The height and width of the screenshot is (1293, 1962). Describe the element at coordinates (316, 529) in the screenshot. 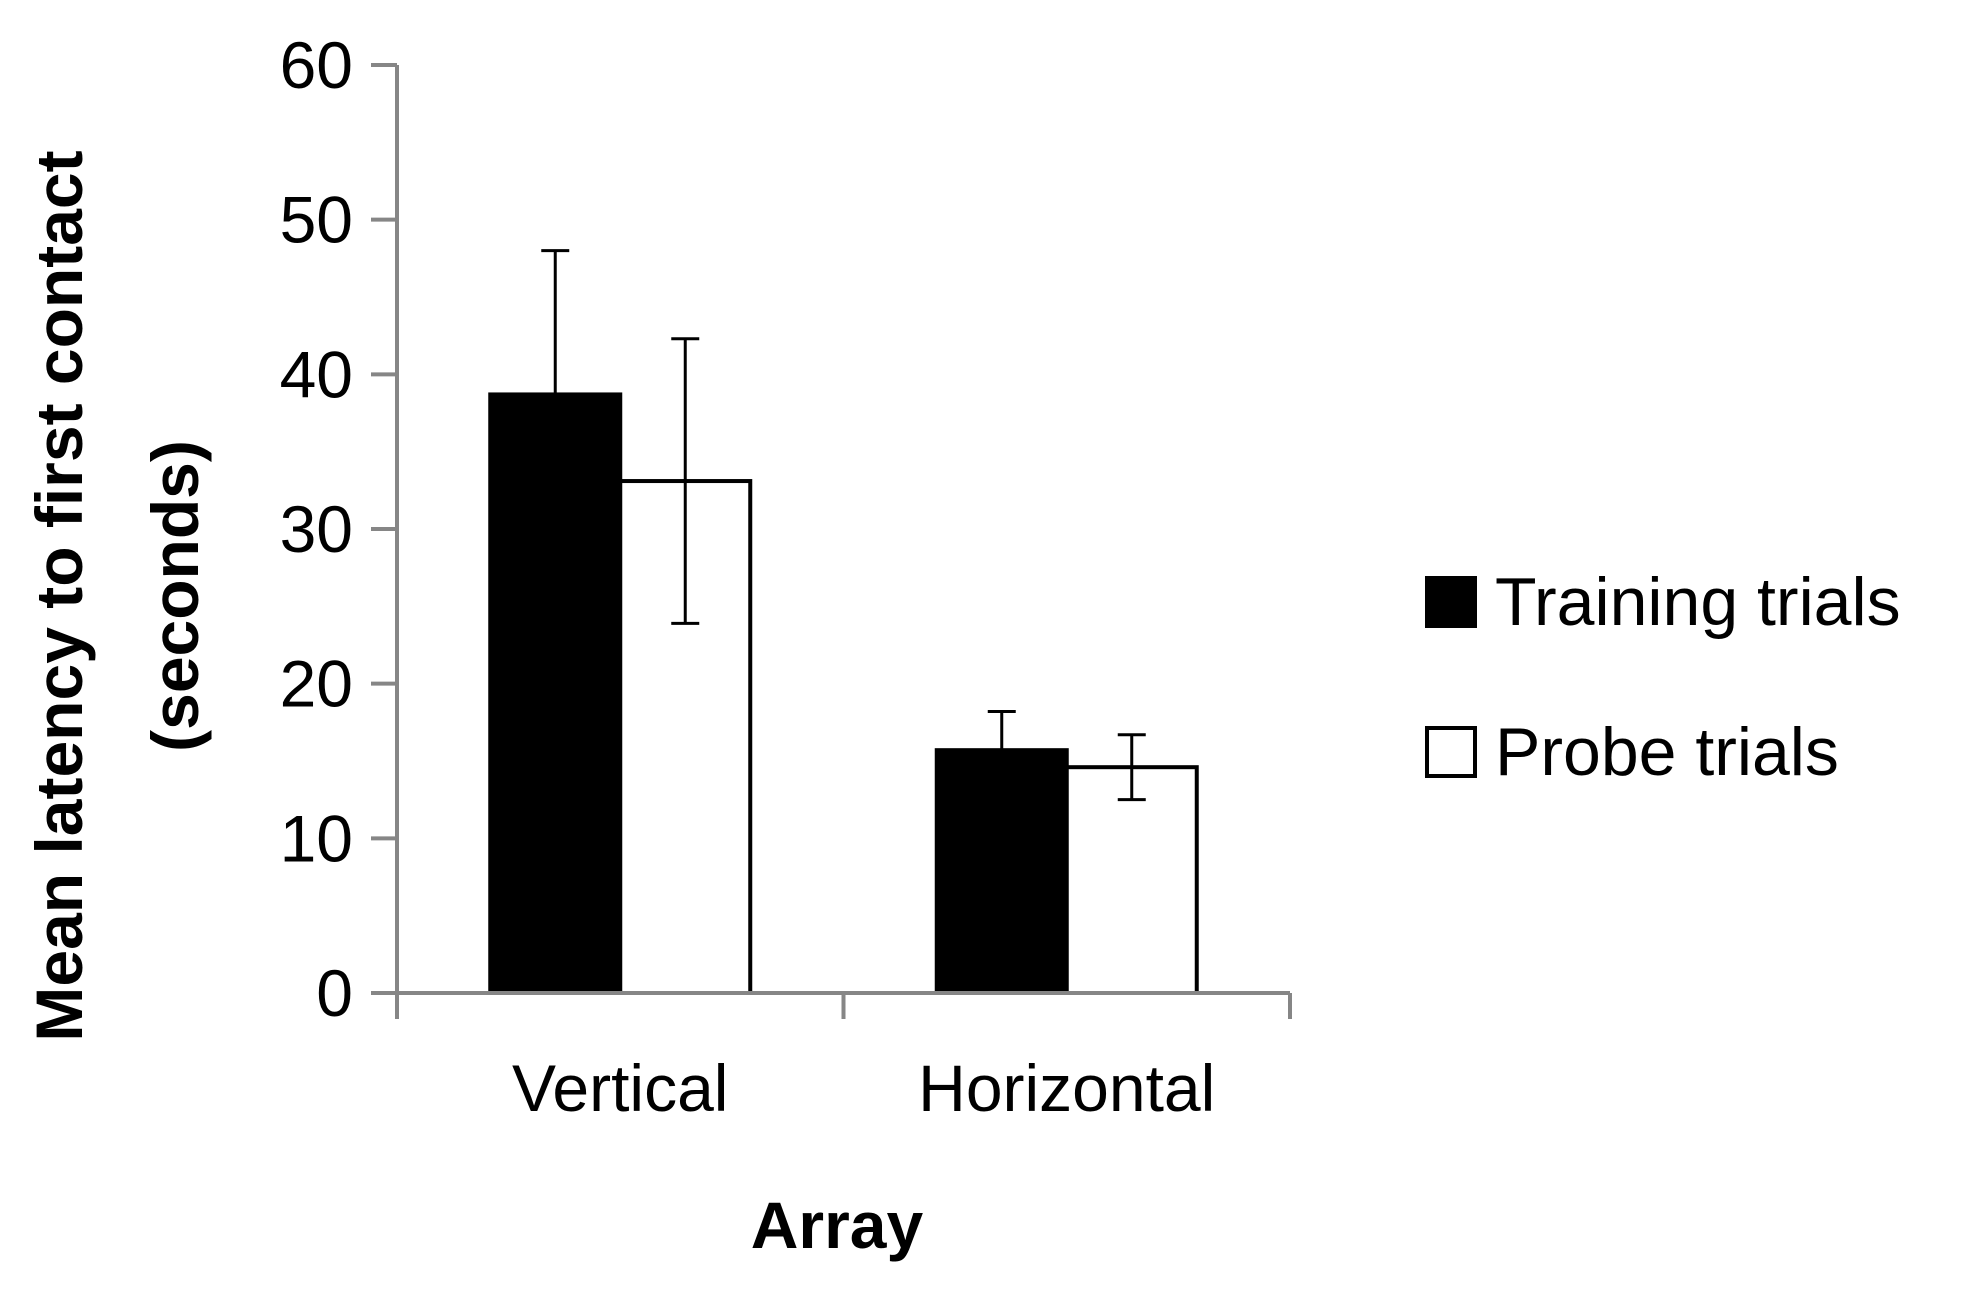

I see `y-tick-label-30: 30` at that location.